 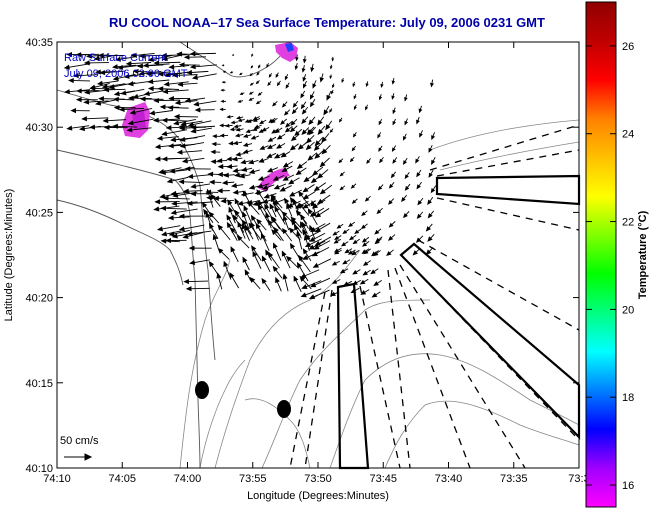 What do you see at coordinates (318, 479) in the screenshot?
I see `x-tick-label: 73:50` at bounding box center [318, 479].